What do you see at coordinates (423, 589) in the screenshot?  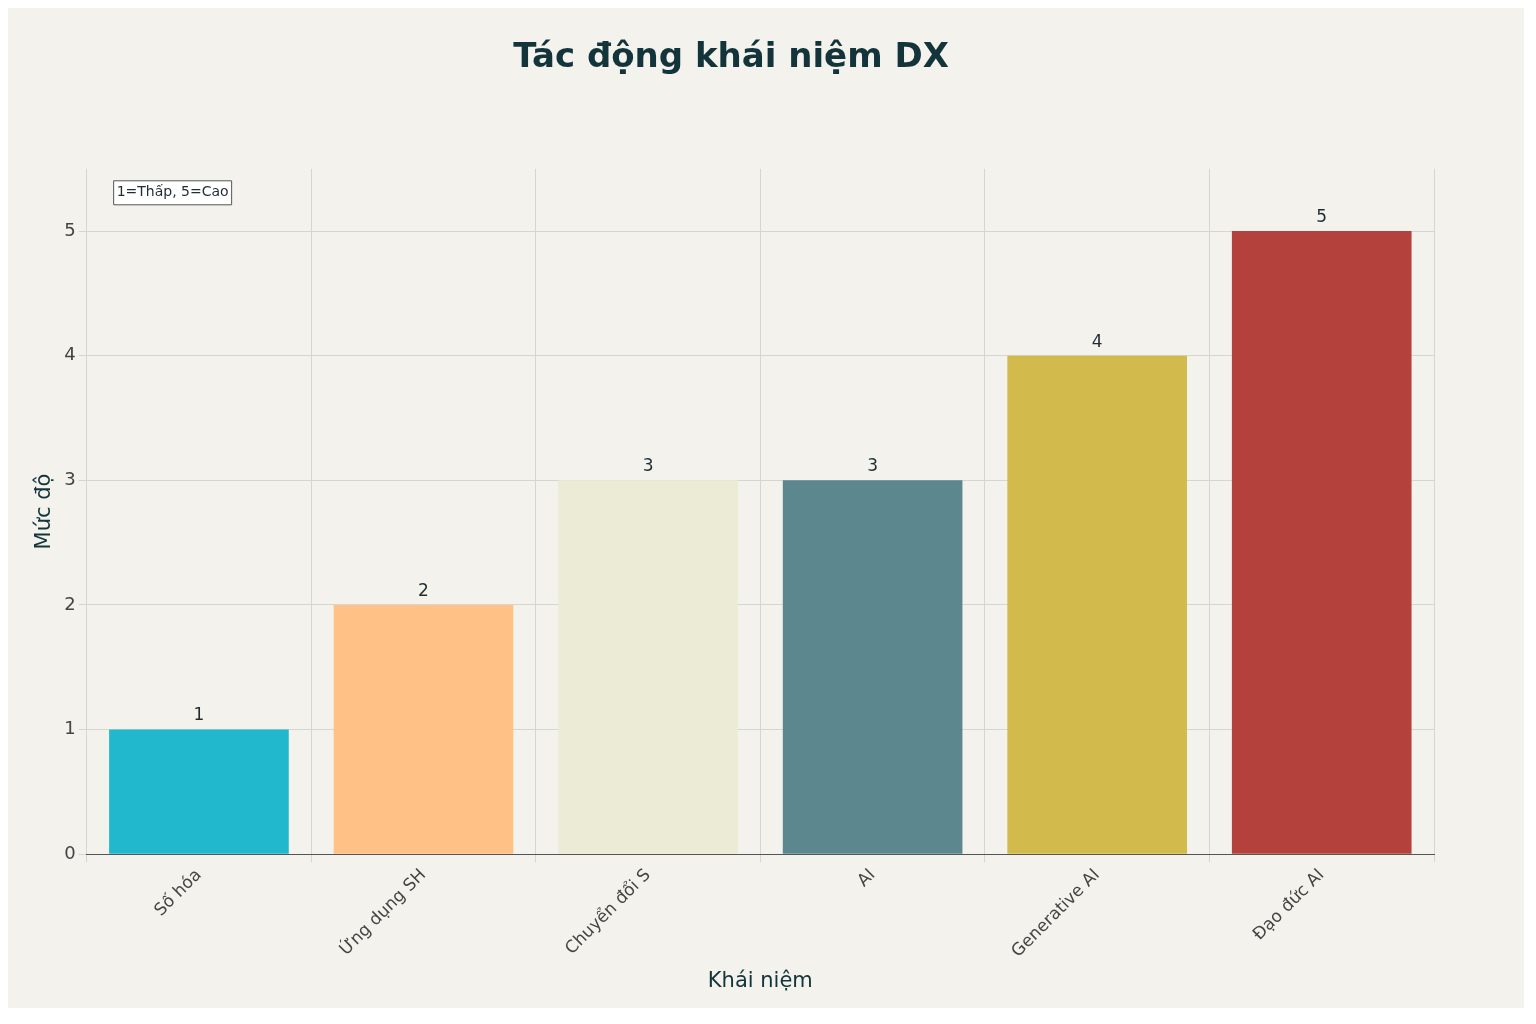 I see `data-label: 2` at bounding box center [423, 589].